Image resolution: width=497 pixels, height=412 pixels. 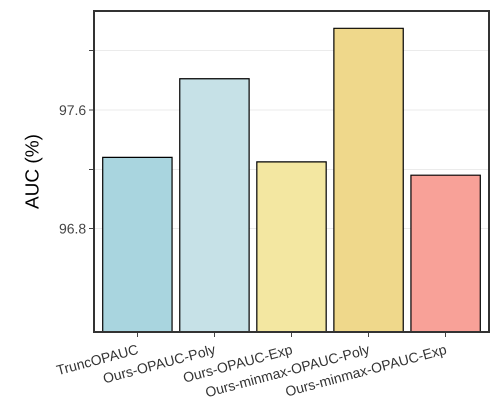 I want to click on y-axis-title: AUC (%), so click(x=33, y=171).